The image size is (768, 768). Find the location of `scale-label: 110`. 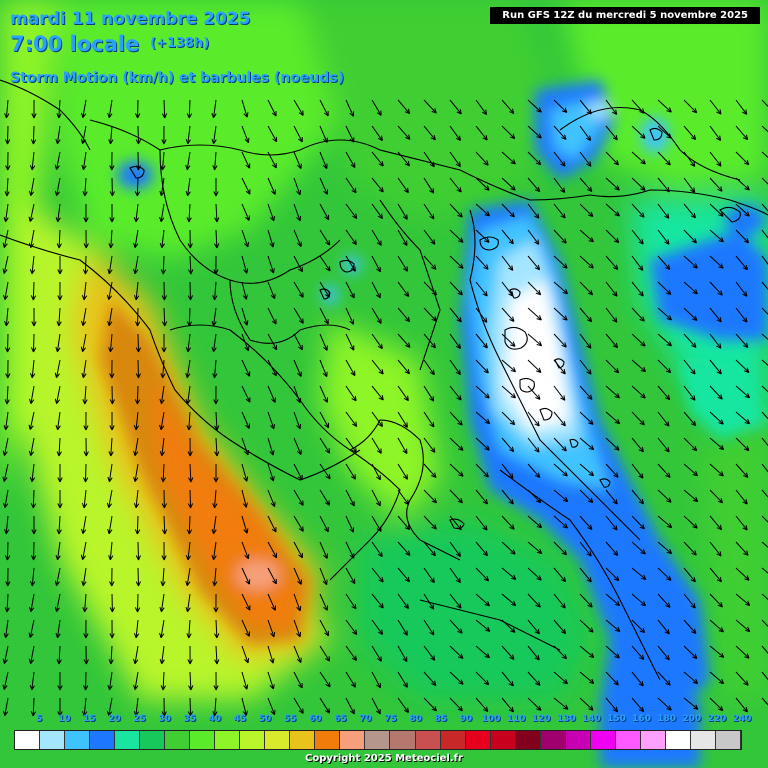

scale-label: 110 is located at coordinates (516, 719).